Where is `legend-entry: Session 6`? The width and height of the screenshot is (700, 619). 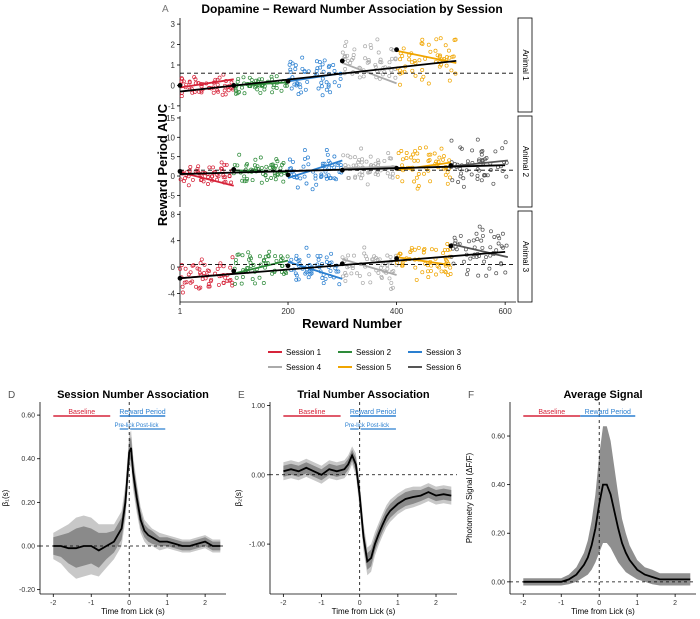
legend-entry: Session 6 is located at coordinates (444, 367).